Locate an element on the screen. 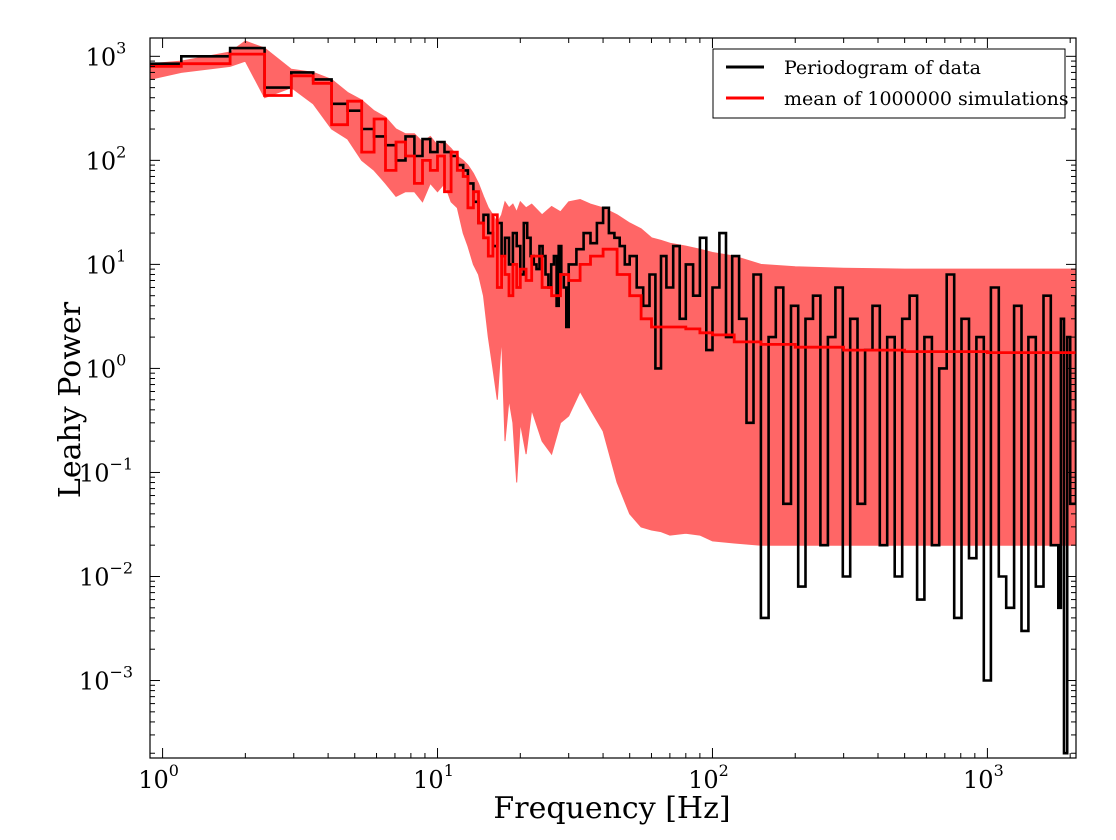  x-tick-label: 10³ is located at coordinates (983, 777).